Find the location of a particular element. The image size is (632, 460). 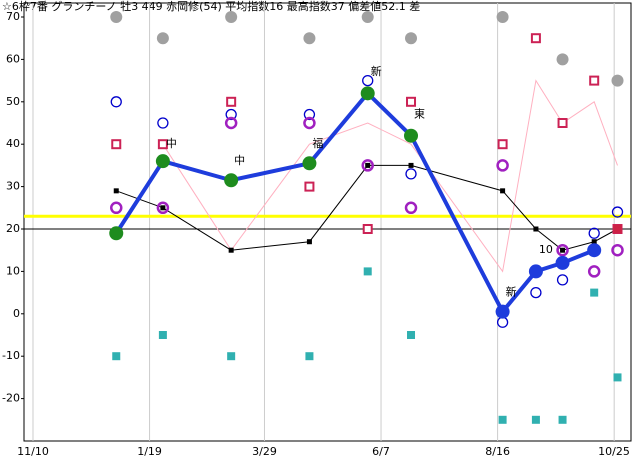

y-tick-label: -10 is located at coordinates (11, 355).